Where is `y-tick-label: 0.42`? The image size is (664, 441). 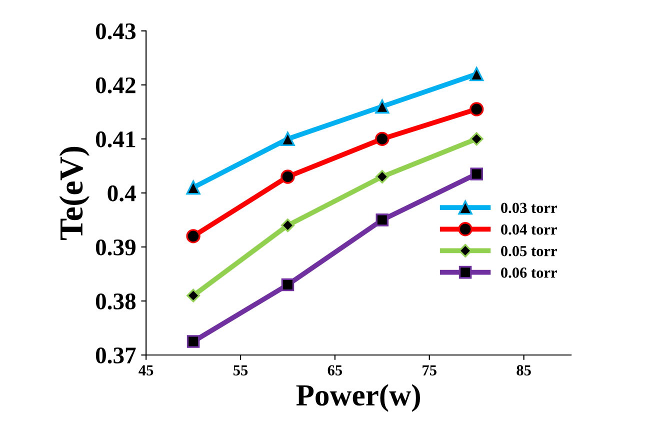
y-tick-label: 0.42 is located at coordinates (116, 85).